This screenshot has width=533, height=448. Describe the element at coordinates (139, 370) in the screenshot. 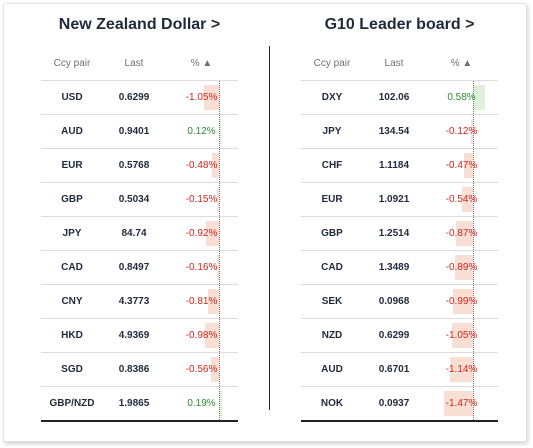

I see `table-row: SGD 0.8386 -0.56%` at that location.